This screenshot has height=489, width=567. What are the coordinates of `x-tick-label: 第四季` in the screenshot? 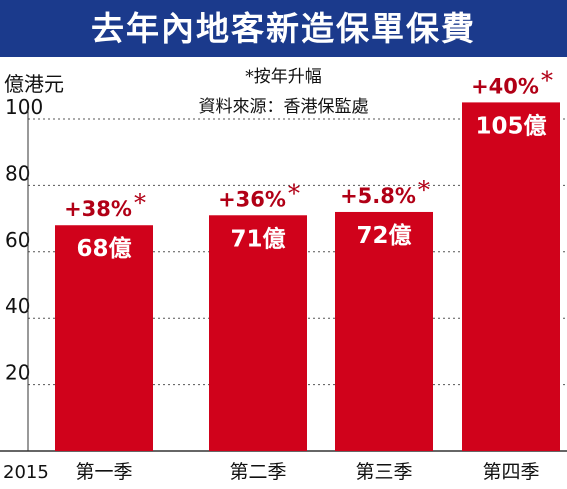 It's located at (510, 472).